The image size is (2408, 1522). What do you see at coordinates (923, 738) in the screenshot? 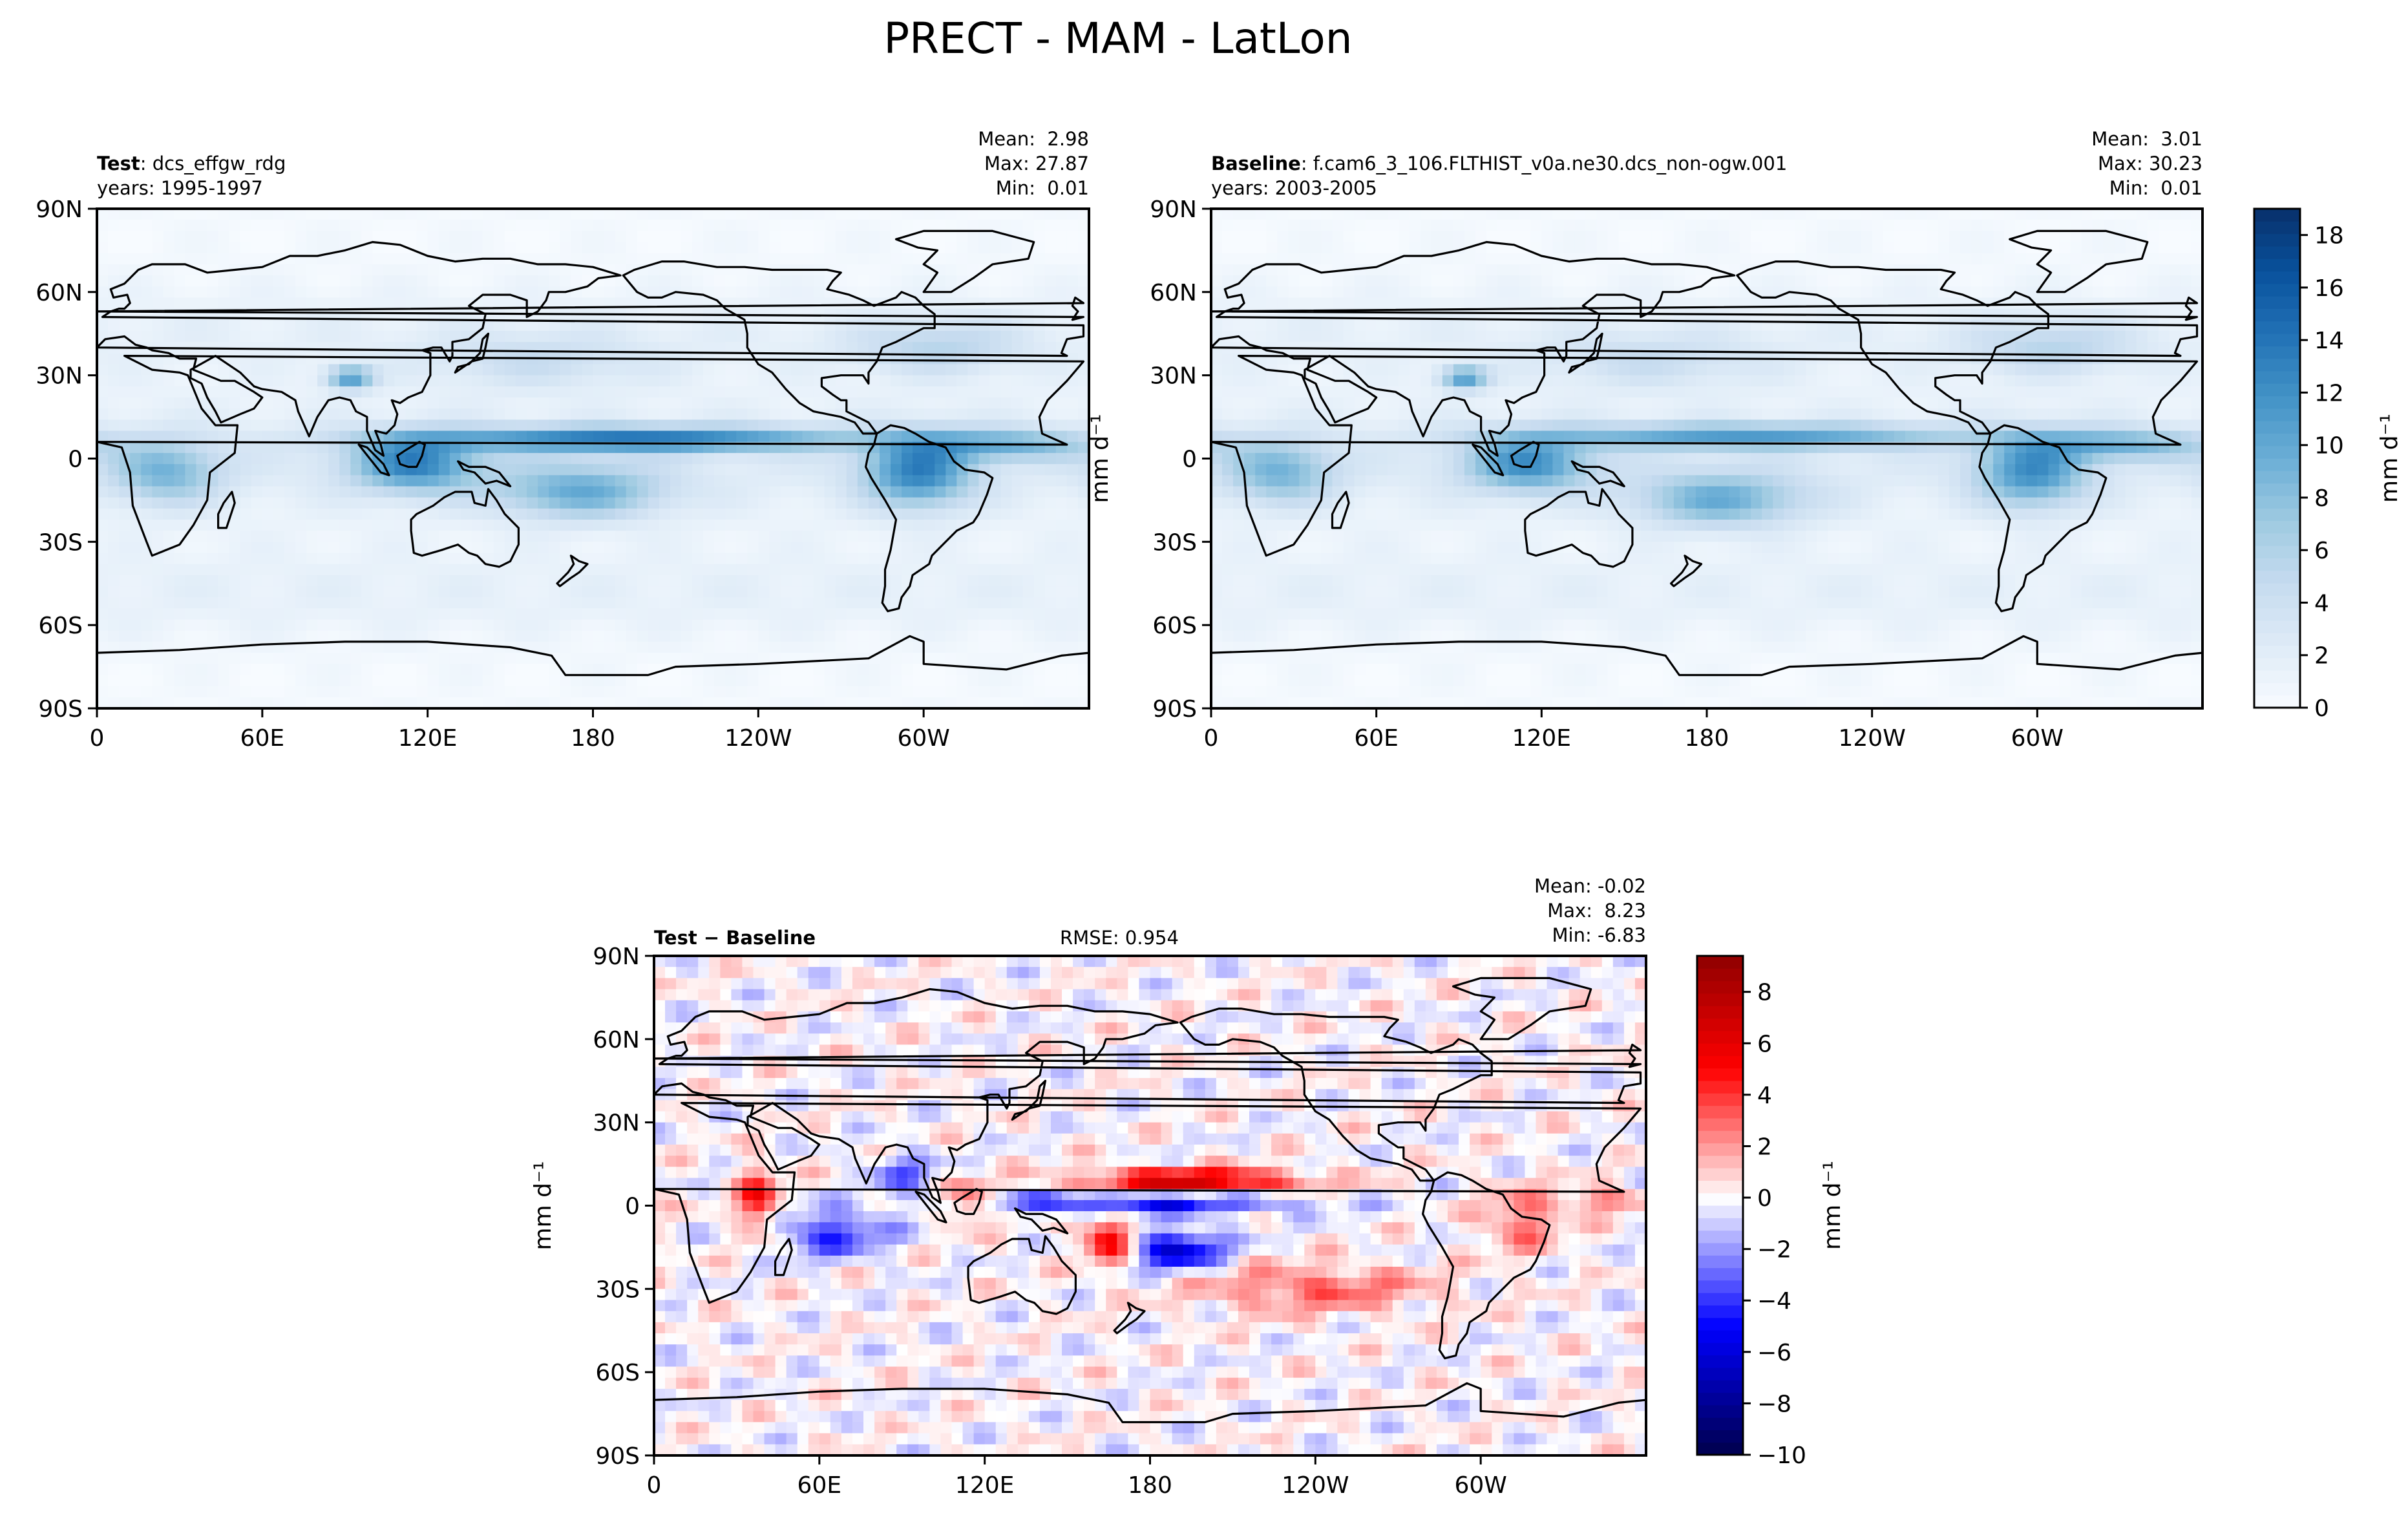
I see `x-tick-label: 60W` at bounding box center [923, 738].